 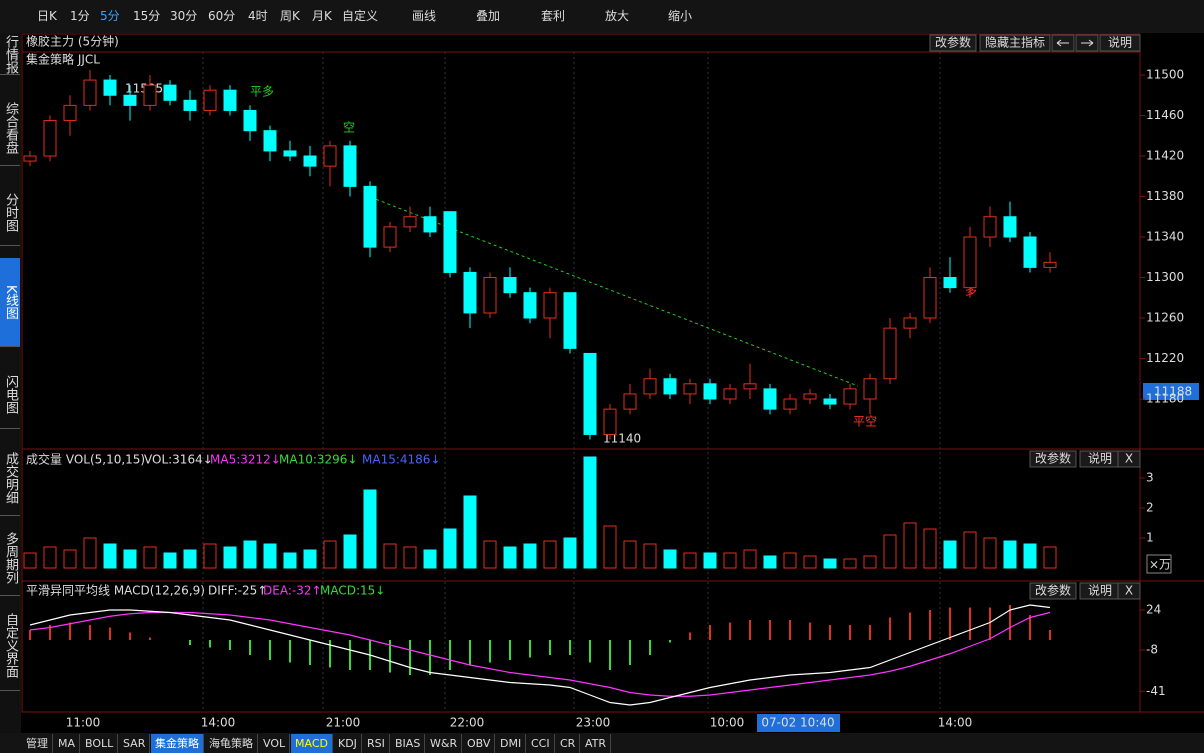 What do you see at coordinates (1053, 590) in the screenshot?
I see `panel-button-label: 改参数` at bounding box center [1053, 590].